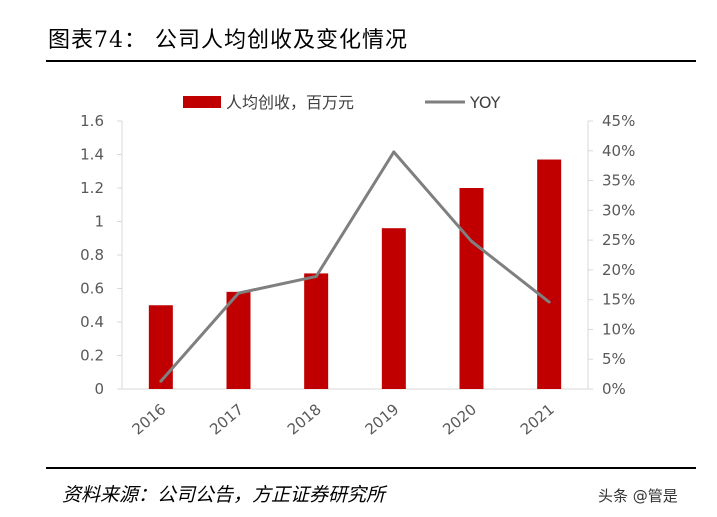 Image resolution: width=717 pixels, height=517 pixels. Describe the element at coordinates (618, 329) in the screenshot. I see `right-tick-label: 10%` at that location.